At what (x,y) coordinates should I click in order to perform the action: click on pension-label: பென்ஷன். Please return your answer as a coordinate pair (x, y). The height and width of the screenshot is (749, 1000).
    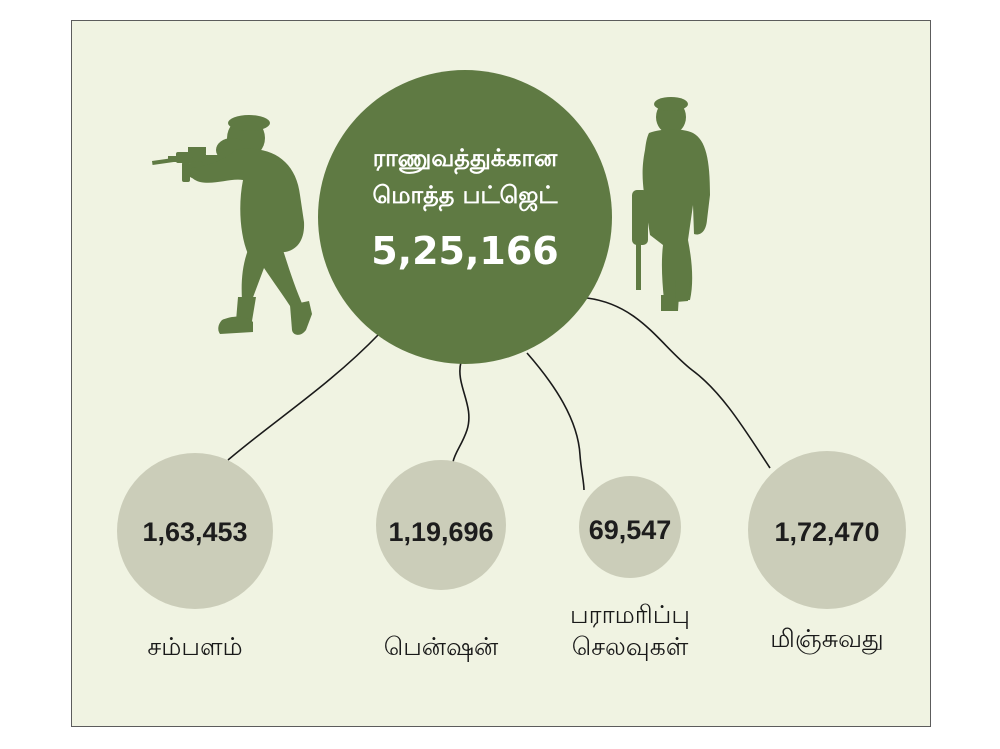
    Looking at the image, I should click on (441, 646).